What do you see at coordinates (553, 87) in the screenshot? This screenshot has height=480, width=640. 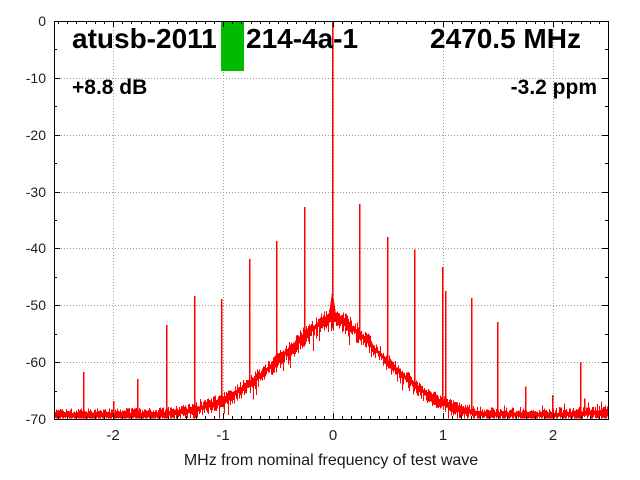 I see `ppm-offset-label: -3.2 ppm` at bounding box center [553, 87].